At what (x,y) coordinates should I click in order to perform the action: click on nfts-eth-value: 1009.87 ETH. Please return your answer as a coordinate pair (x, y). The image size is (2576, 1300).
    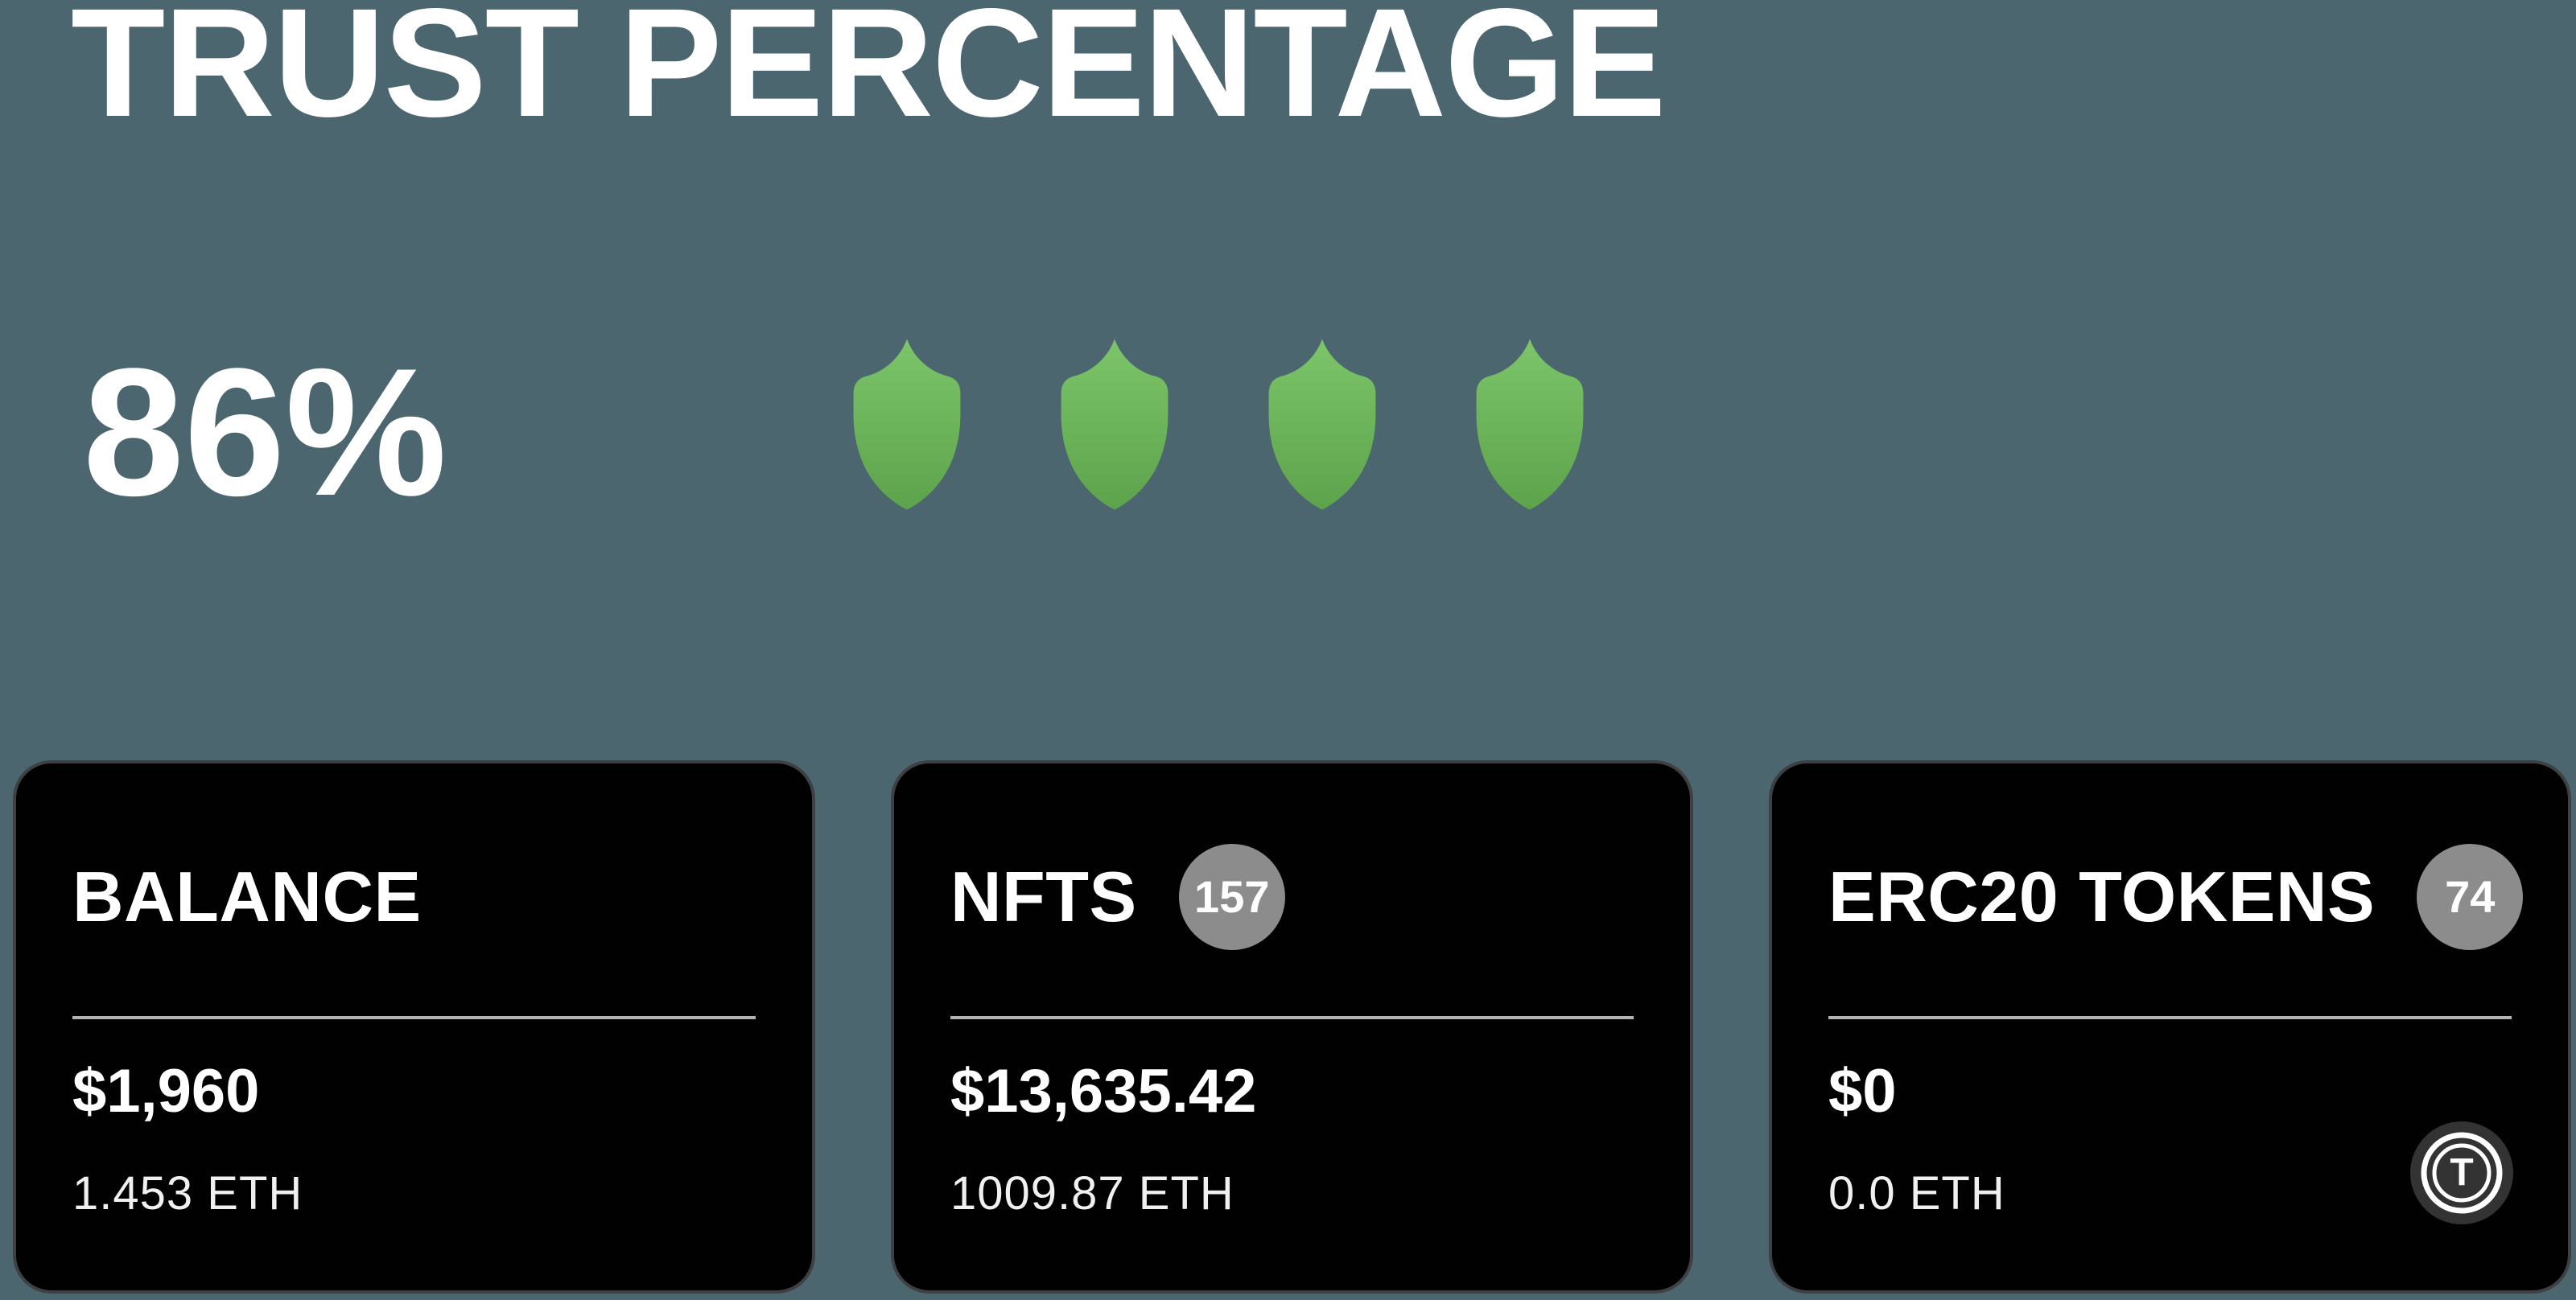
    Looking at the image, I should click on (1092, 1193).